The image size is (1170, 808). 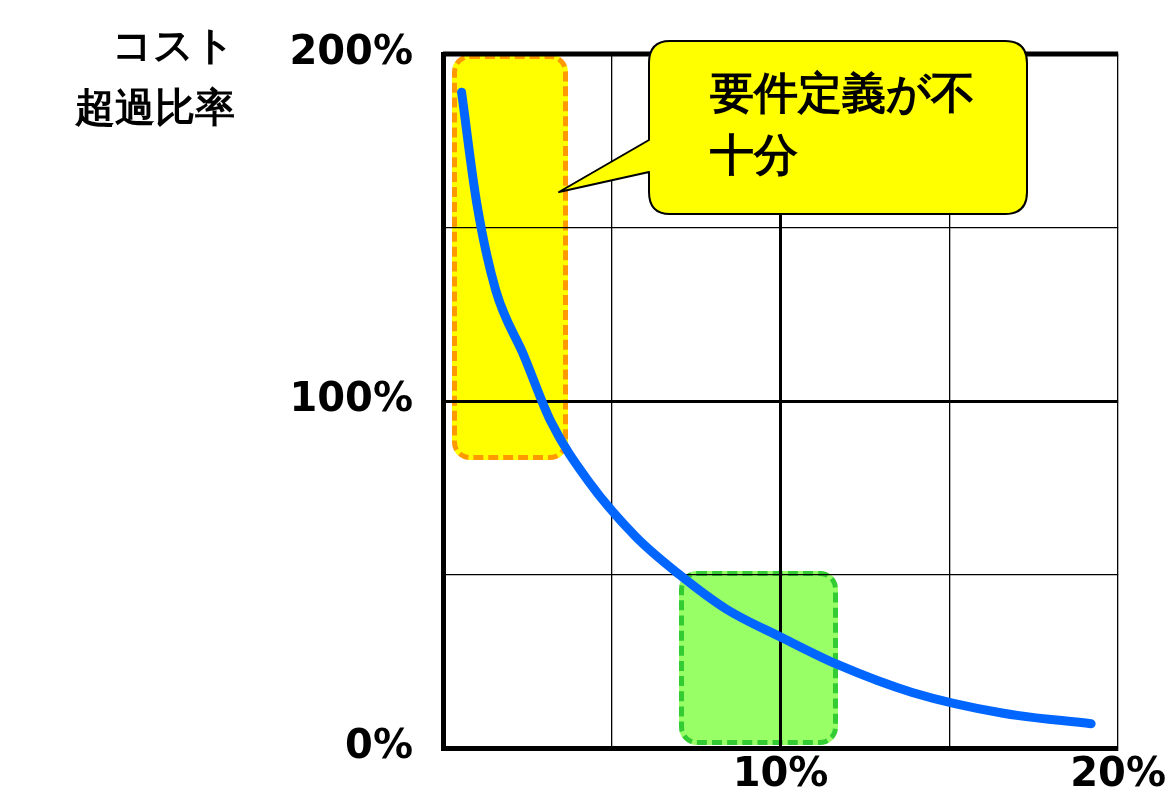 I want to click on y-tick-label: 200%, so click(x=351, y=50).